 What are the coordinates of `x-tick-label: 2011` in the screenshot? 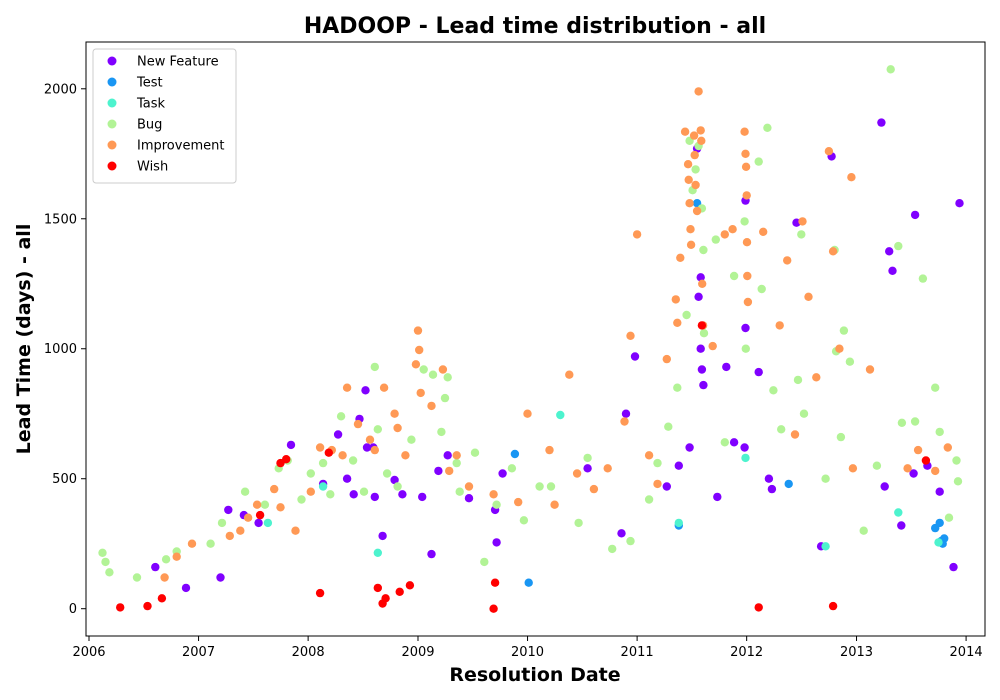 It's located at (637, 652).